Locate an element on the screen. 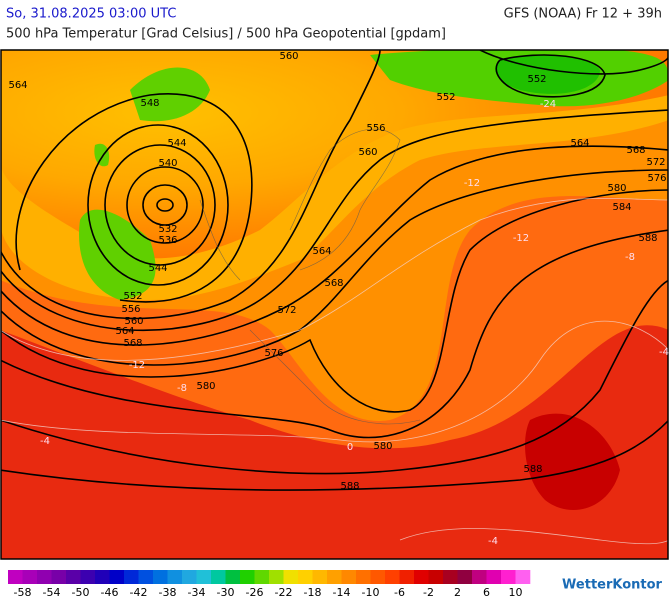 Image resolution: width=669 pixels, height=604 pixels. colorbar-label: -10 is located at coordinates (371, 592).